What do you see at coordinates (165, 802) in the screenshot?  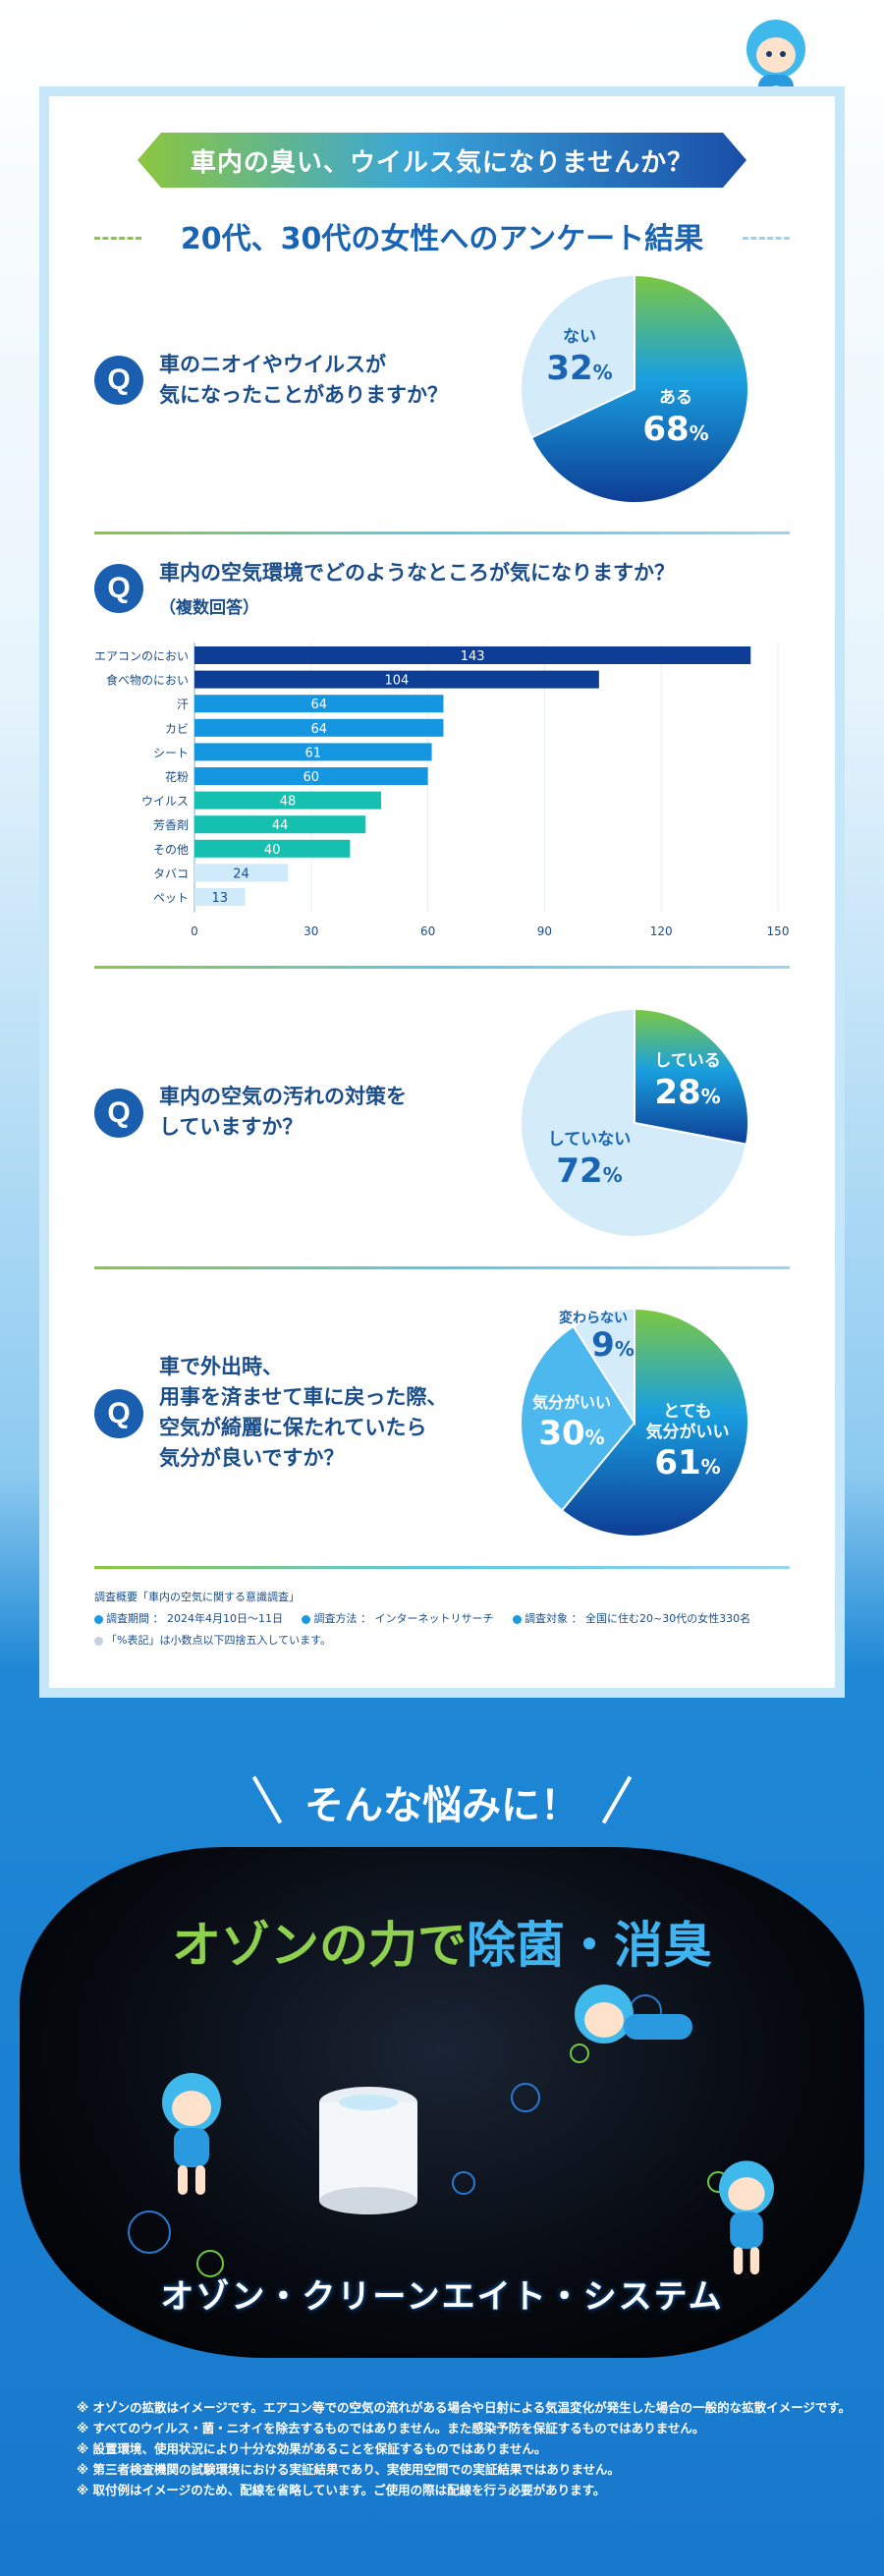 I see `category-label: ウイルス` at bounding box center [165, 802].